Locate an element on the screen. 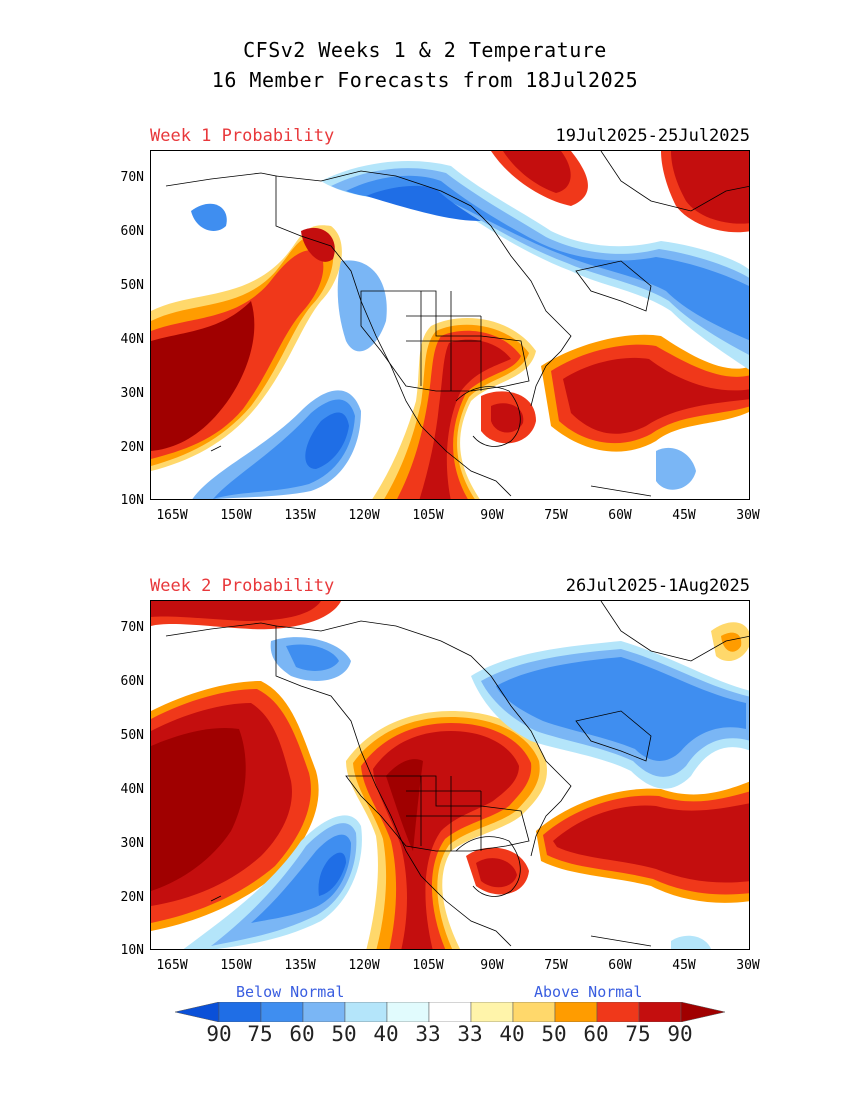 The height and width of the screenshot is (1100, 850). week1-lat-tick: 40N is located at coordinates (132, 339).